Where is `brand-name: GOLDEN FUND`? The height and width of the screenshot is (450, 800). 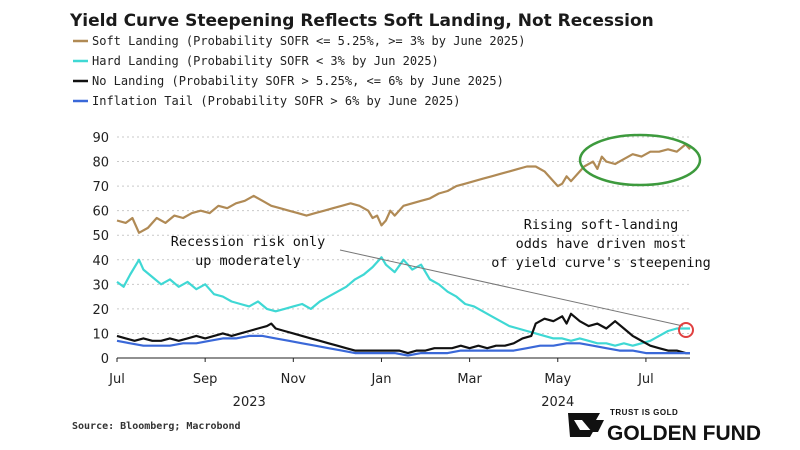
brand-name: GOLDEN FUND is located at coordinates (684, 433).